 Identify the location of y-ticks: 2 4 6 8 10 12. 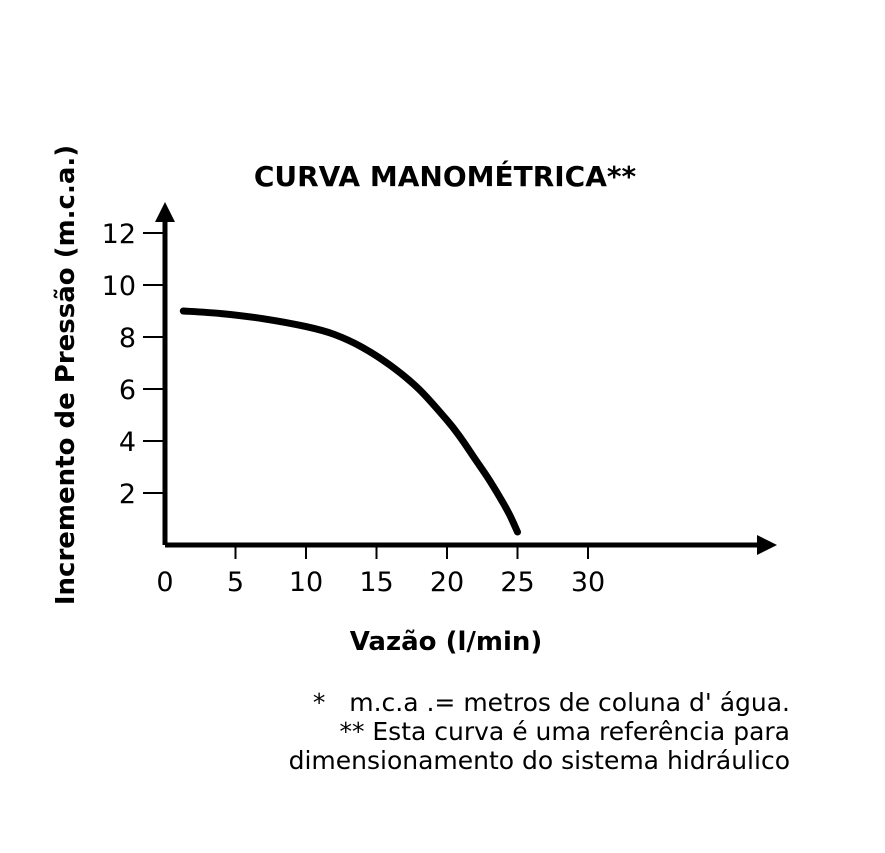
(134, 364).